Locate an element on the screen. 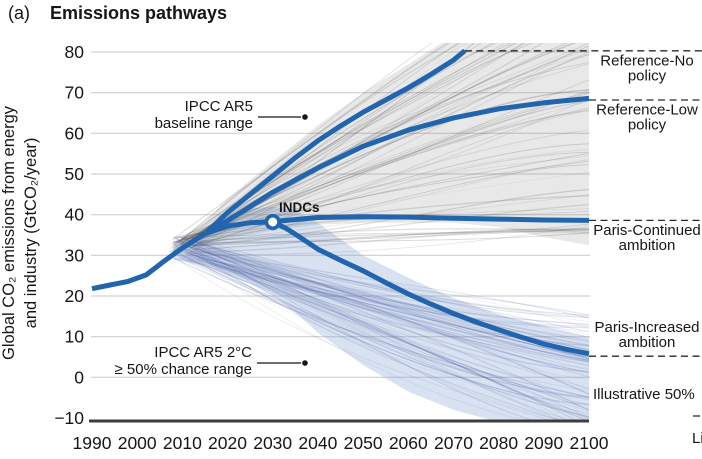  y-tick-label: 20 is located at coordinates (75, 296).